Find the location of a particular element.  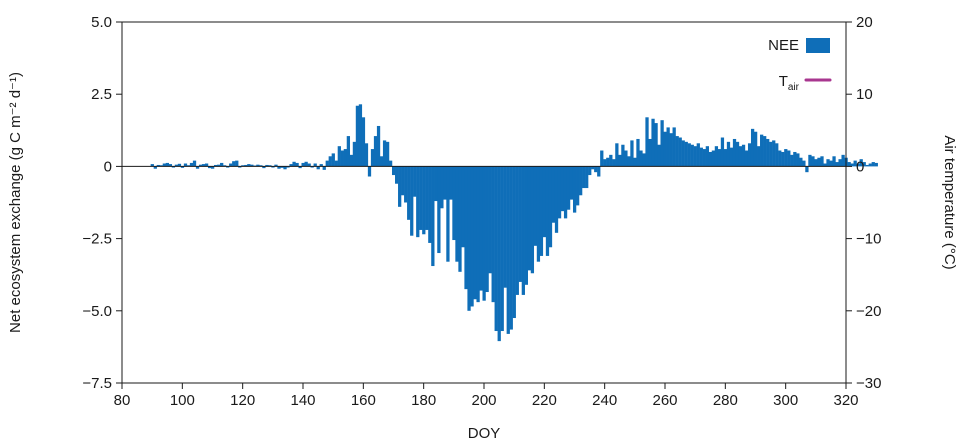

x-tick-label: 320 is located at coordinates (845, 400).